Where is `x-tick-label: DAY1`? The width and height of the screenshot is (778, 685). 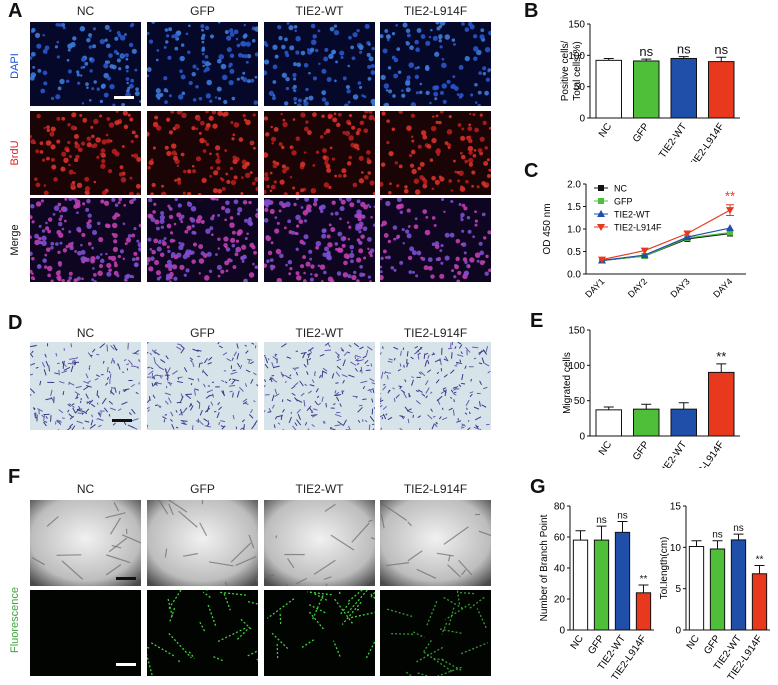 x-tick-label: DAY1 is located at coordinates (594, 287).